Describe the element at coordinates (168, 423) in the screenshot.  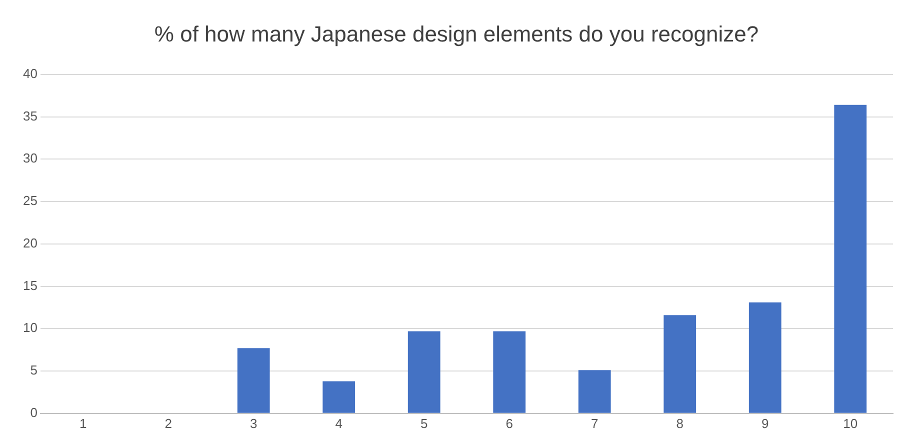
I see `x-tick-label: 2` at that location.